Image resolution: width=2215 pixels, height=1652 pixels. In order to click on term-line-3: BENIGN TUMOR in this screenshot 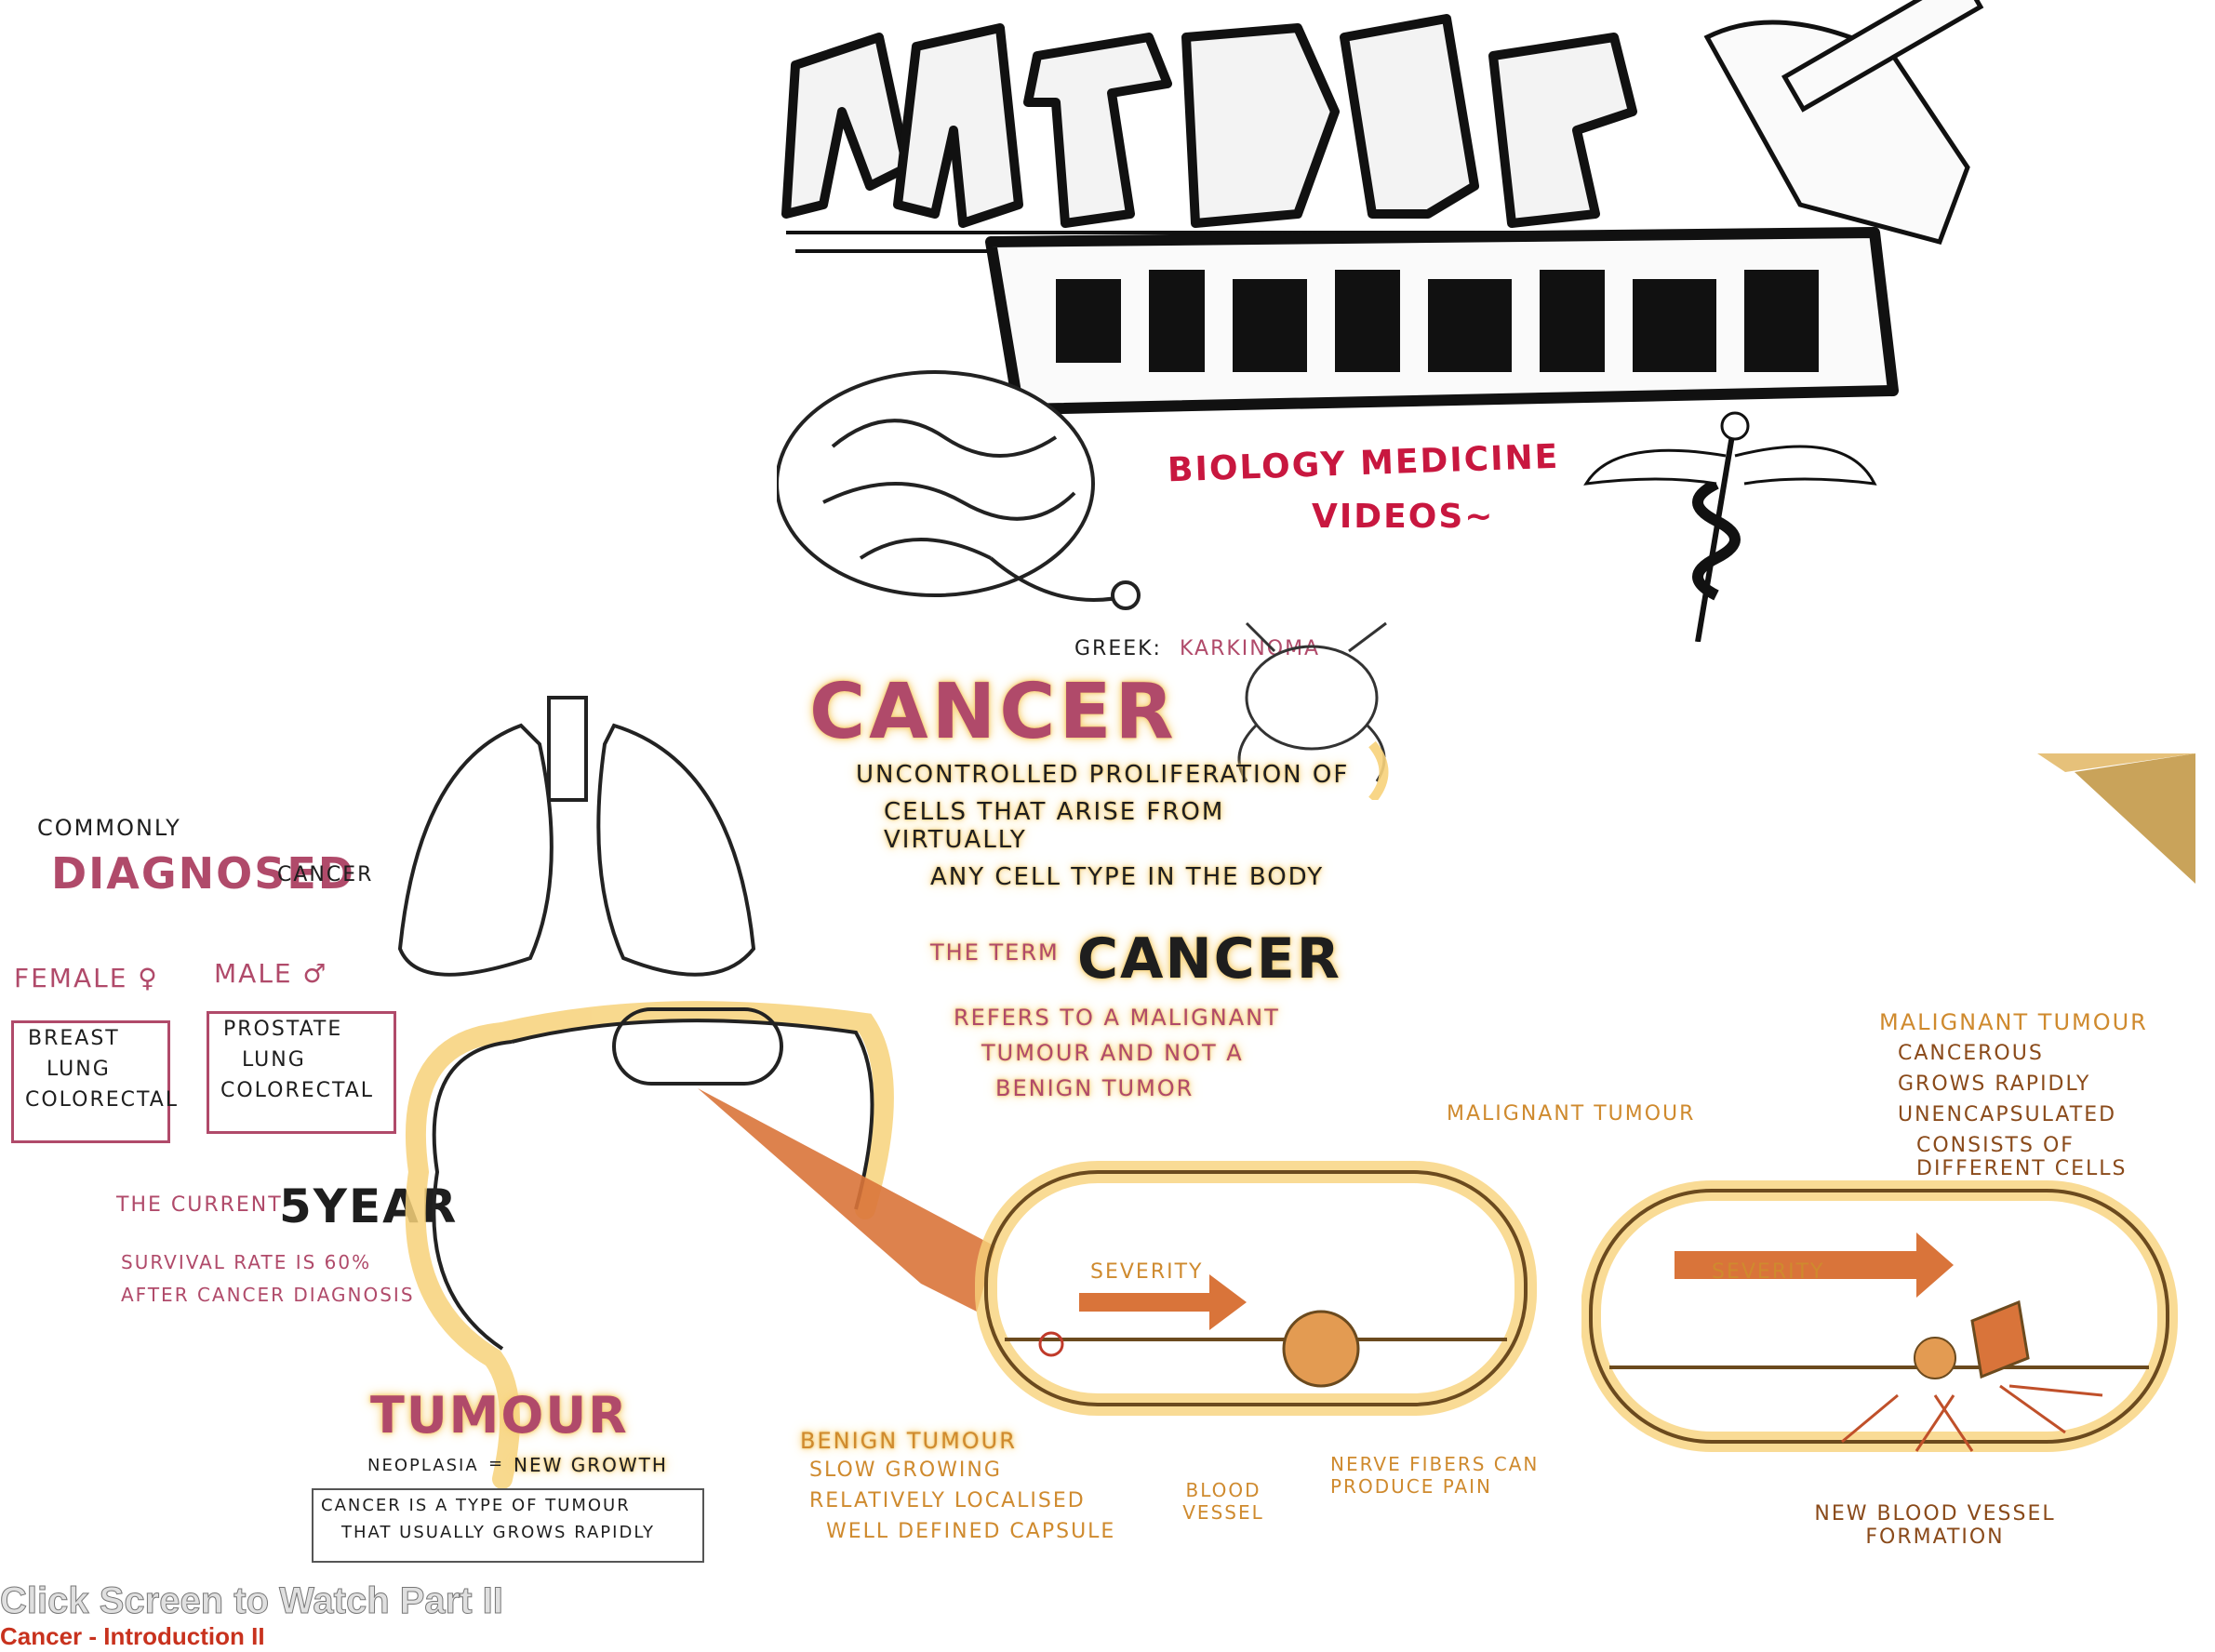, I will do `click(1094, 1088)`.